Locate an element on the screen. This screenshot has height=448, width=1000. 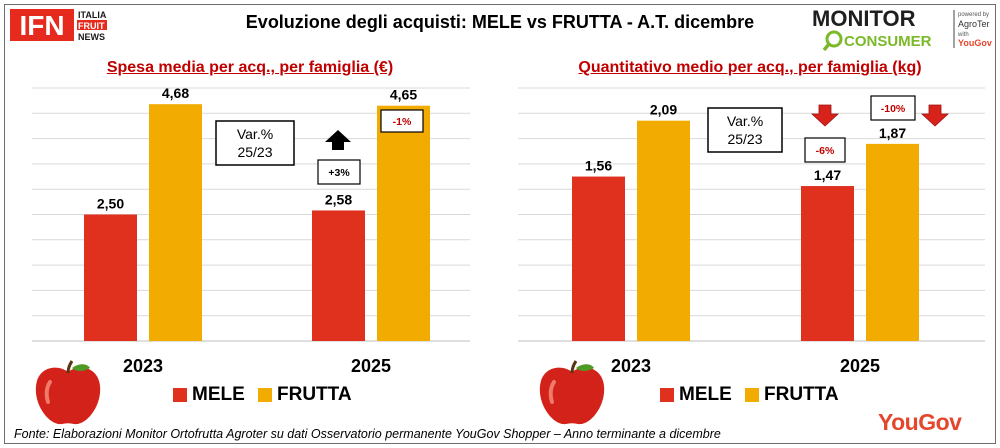
bar-left-frutta-2025 is located at coordinates (403, 223).